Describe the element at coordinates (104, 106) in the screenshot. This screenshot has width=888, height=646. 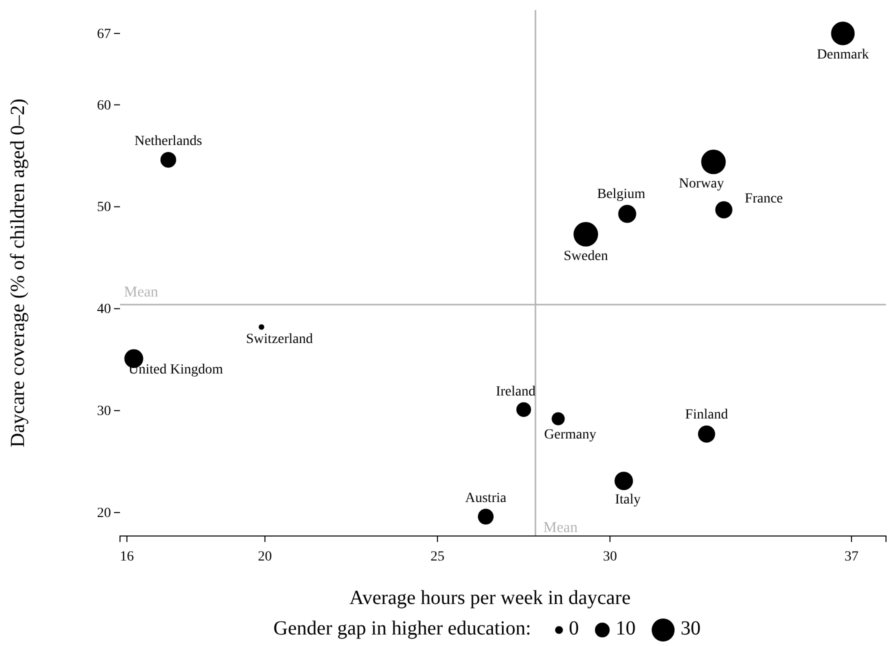
I see `y-tick-label: 60` at that location.